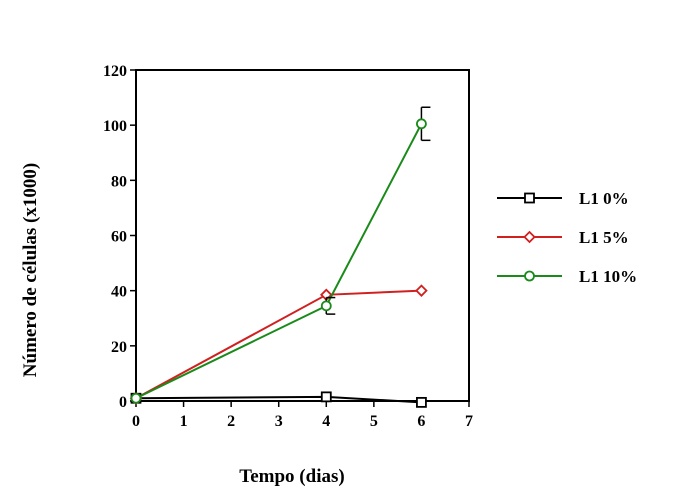 Image resolution: width=679 pixels, height=504 pixels. What do you see at coordinates (119, 237) in the screenshot?
I see `y-tick-label: 60` at bounding box center [119, 237].